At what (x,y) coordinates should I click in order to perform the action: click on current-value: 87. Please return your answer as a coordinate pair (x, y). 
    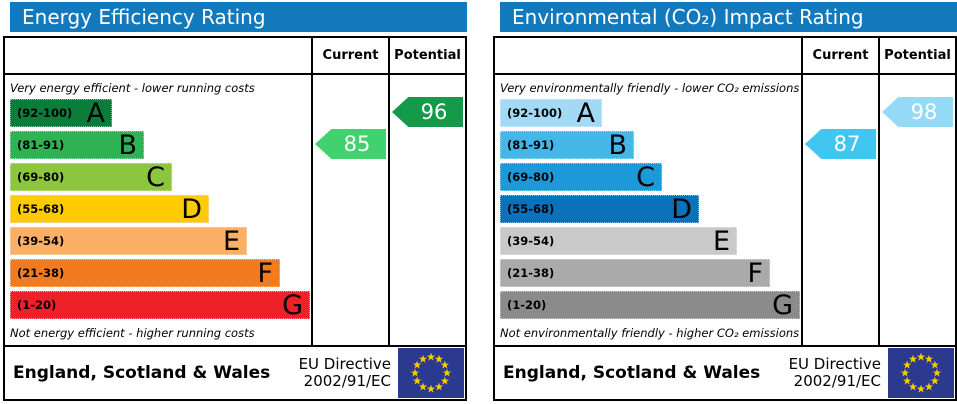
    Looking at the image, I should click on (847, 144).